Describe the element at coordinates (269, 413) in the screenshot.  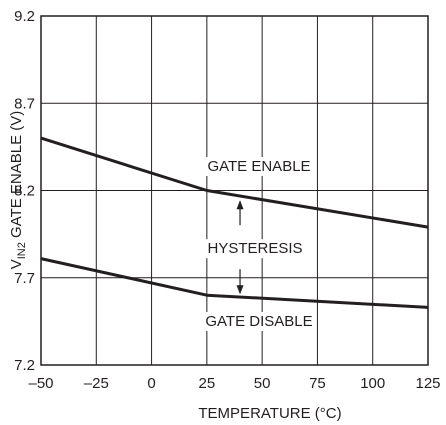
I see `x-axis-title: TEMPERATURE (°C)` at that location.